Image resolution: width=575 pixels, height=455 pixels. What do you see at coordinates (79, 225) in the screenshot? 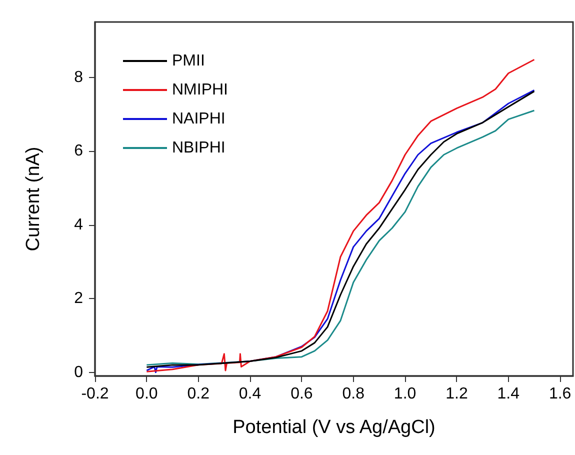
I see `y-tick-label: 4` at bounding box center [79, 225].